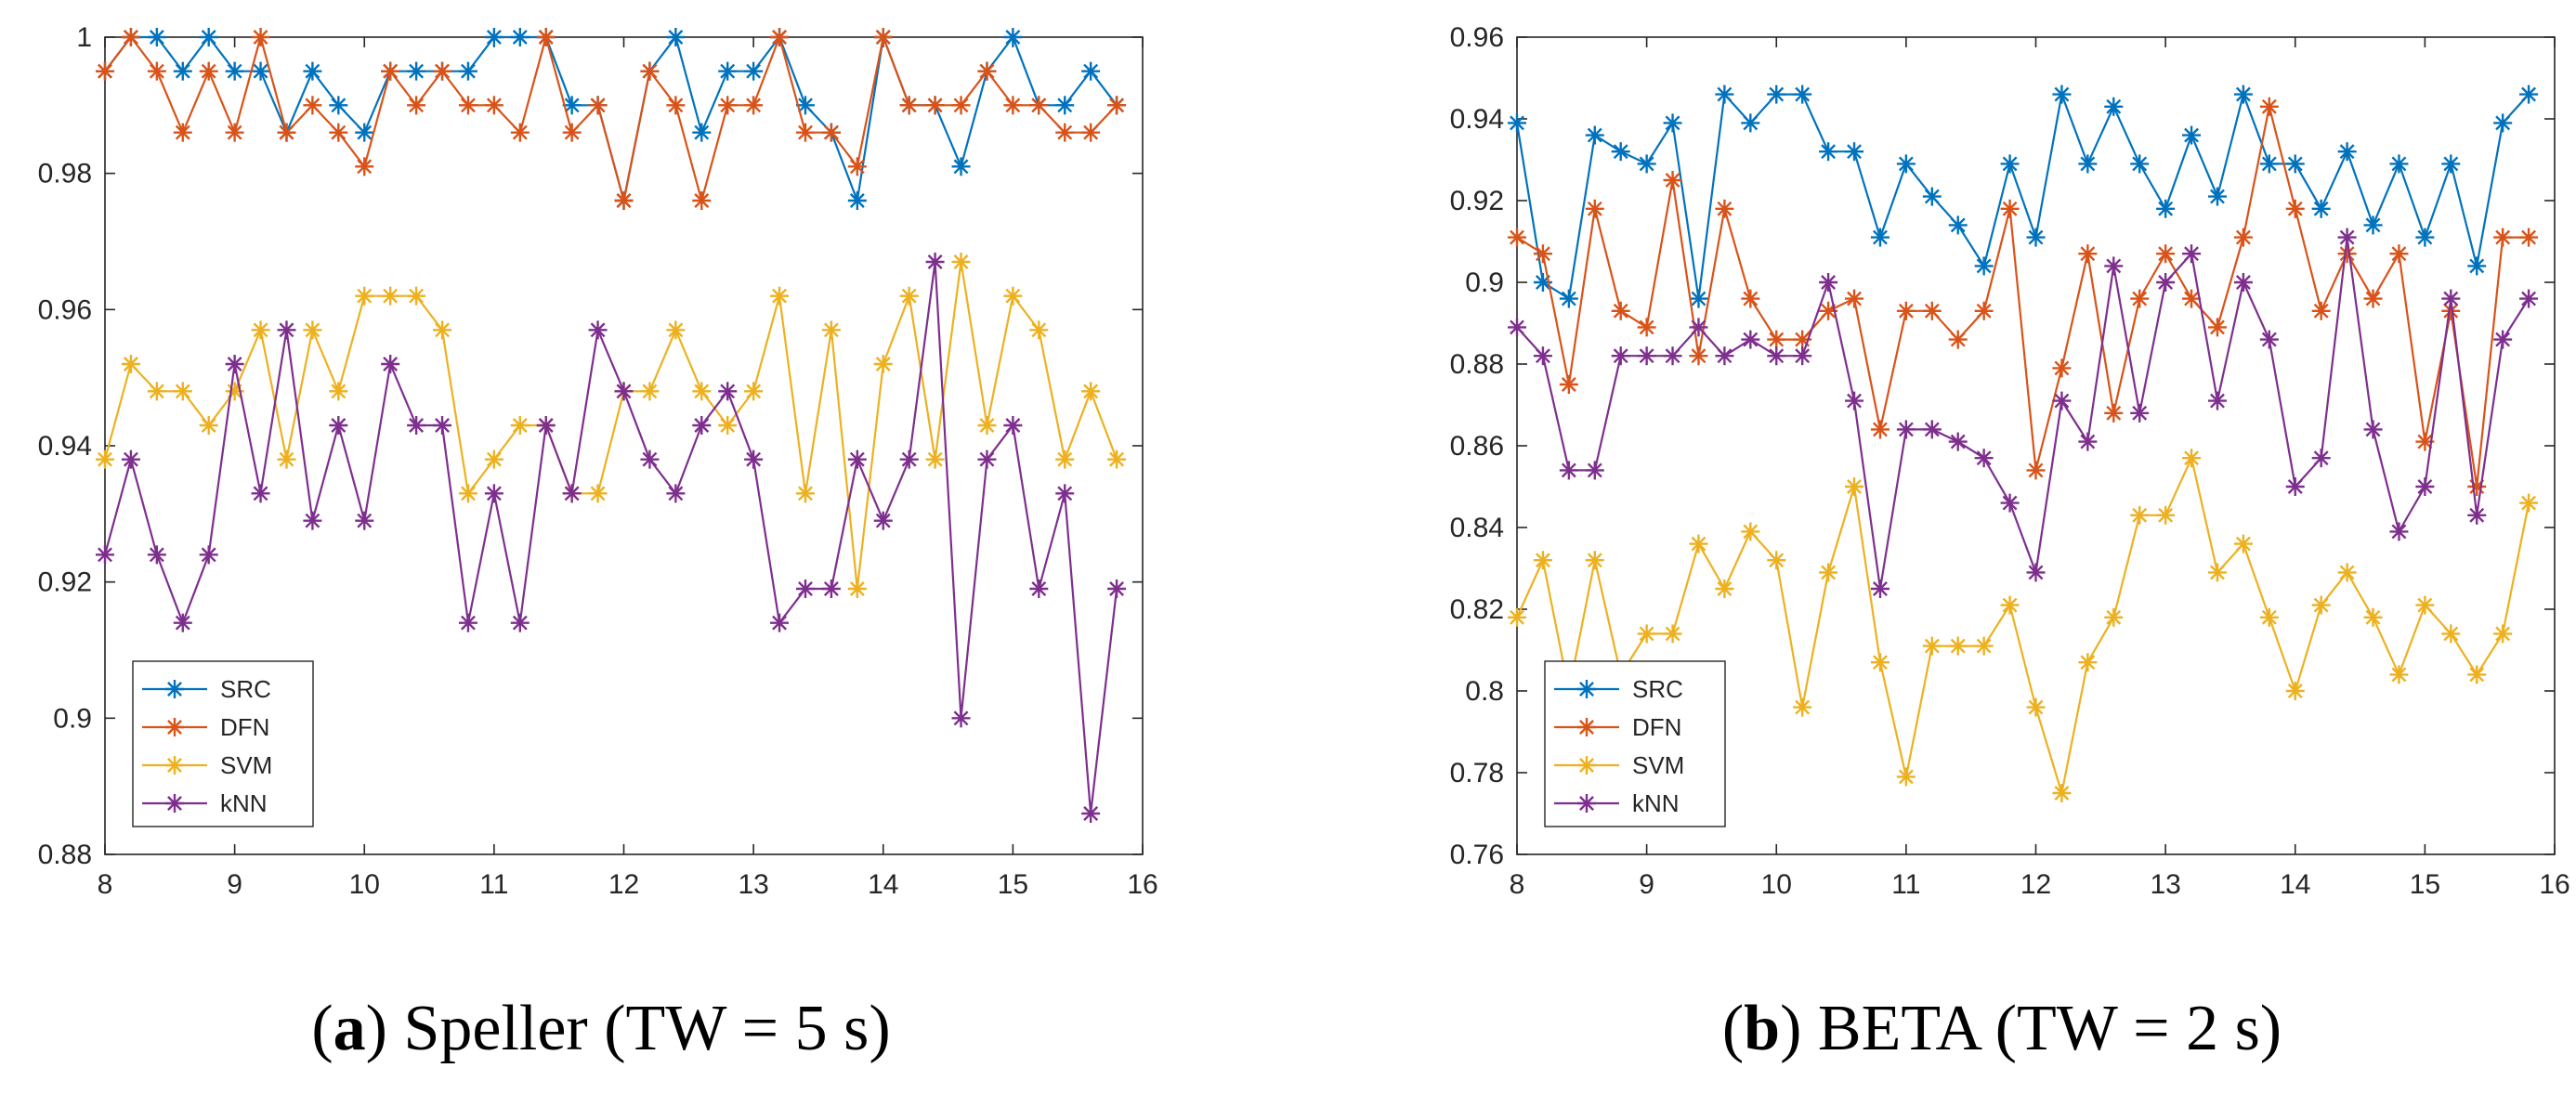 Image resolution: width=2576 pixels, height=1094 pixels. I want to click on caption-a-text: Speller (TW = 5 s), so click(639, 1028).